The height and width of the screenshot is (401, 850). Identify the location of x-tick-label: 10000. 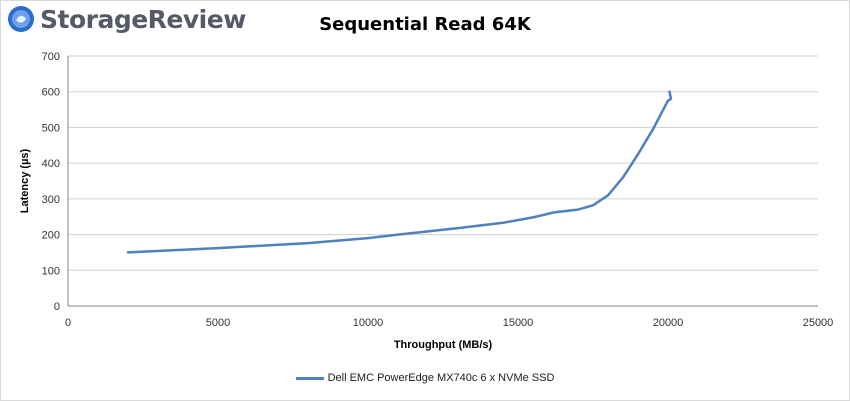
(368, 323).